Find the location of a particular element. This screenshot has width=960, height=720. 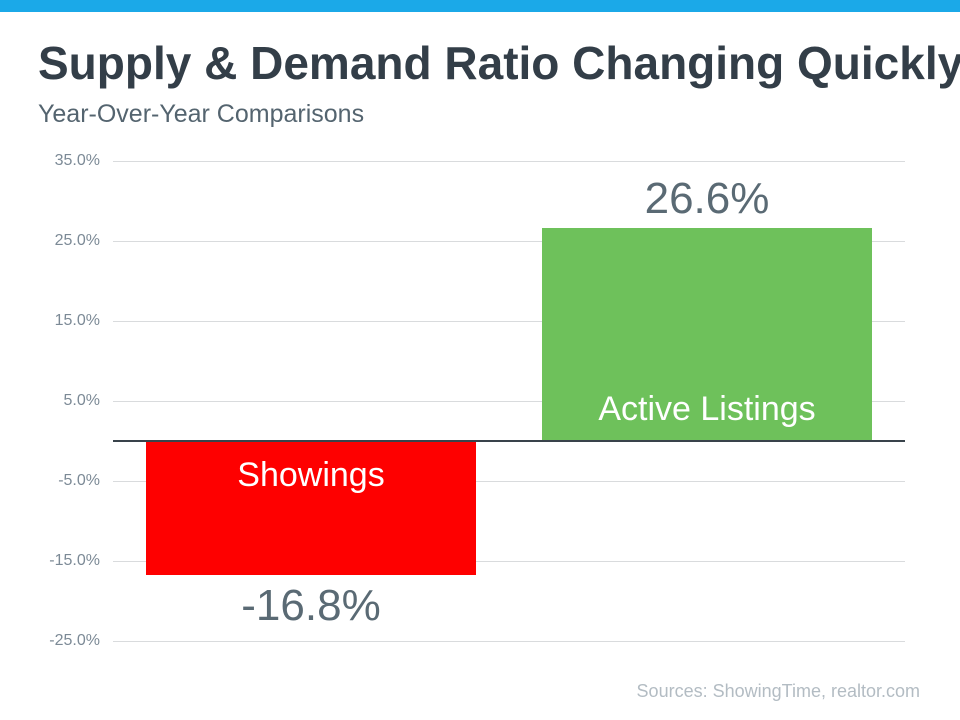

y-tick-label: 15.0% is located at coordinates (77, 320).